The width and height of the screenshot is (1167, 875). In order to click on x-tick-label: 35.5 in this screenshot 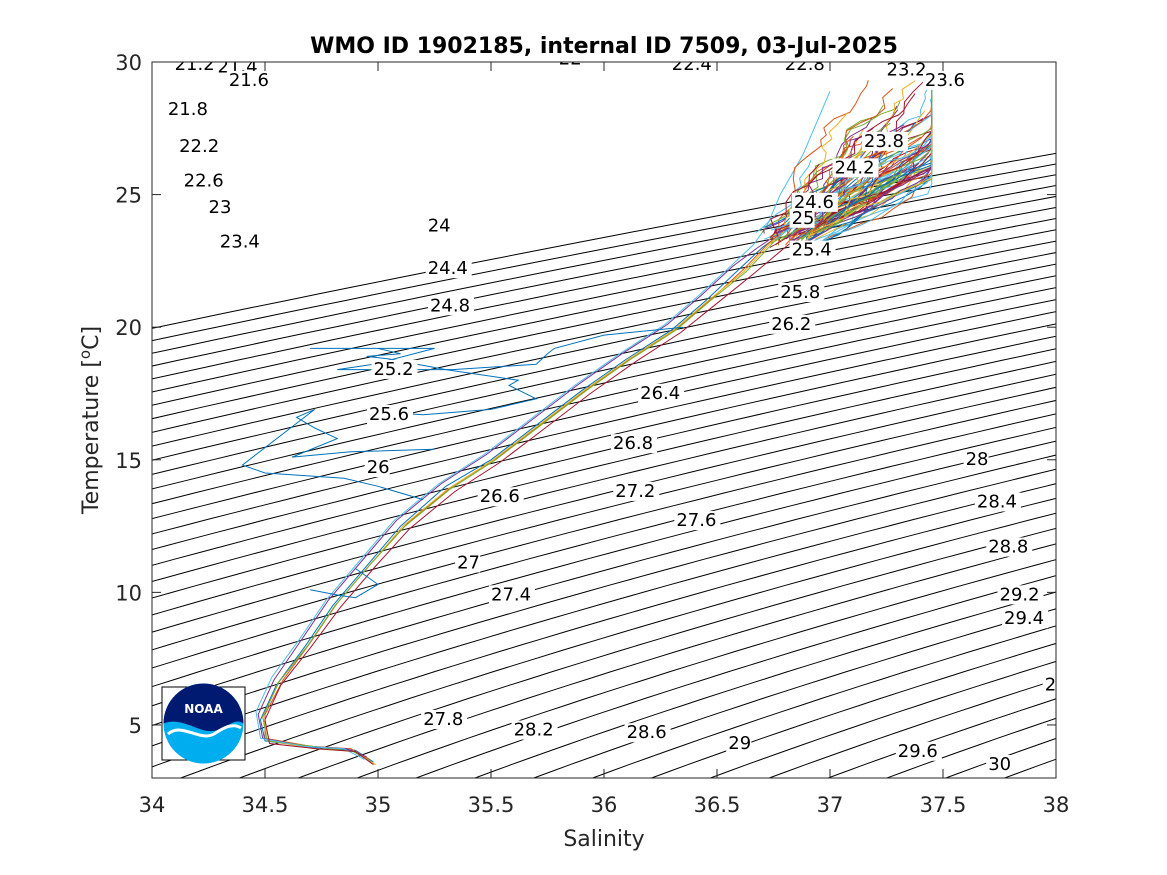, I will do `click(491, 805)`.